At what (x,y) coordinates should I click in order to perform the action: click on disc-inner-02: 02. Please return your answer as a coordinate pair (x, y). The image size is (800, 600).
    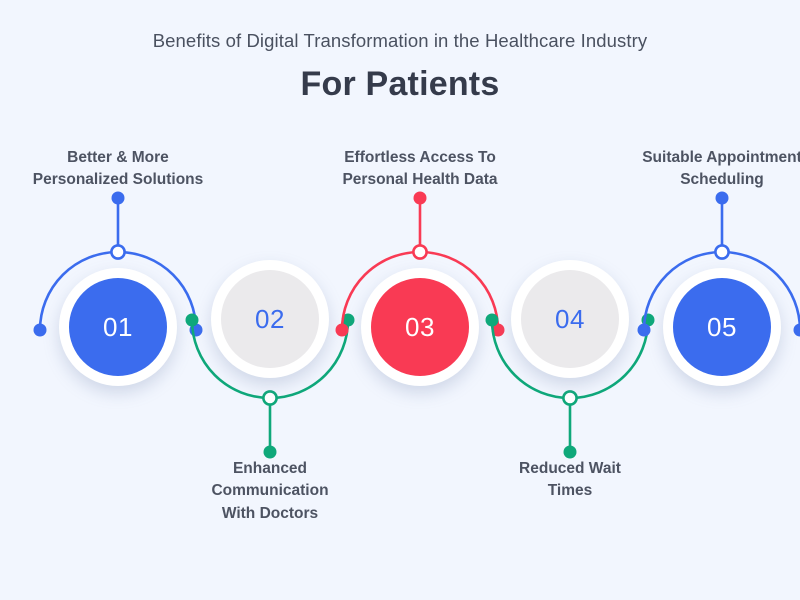
    Looking at the image, I should click on (270, 319).